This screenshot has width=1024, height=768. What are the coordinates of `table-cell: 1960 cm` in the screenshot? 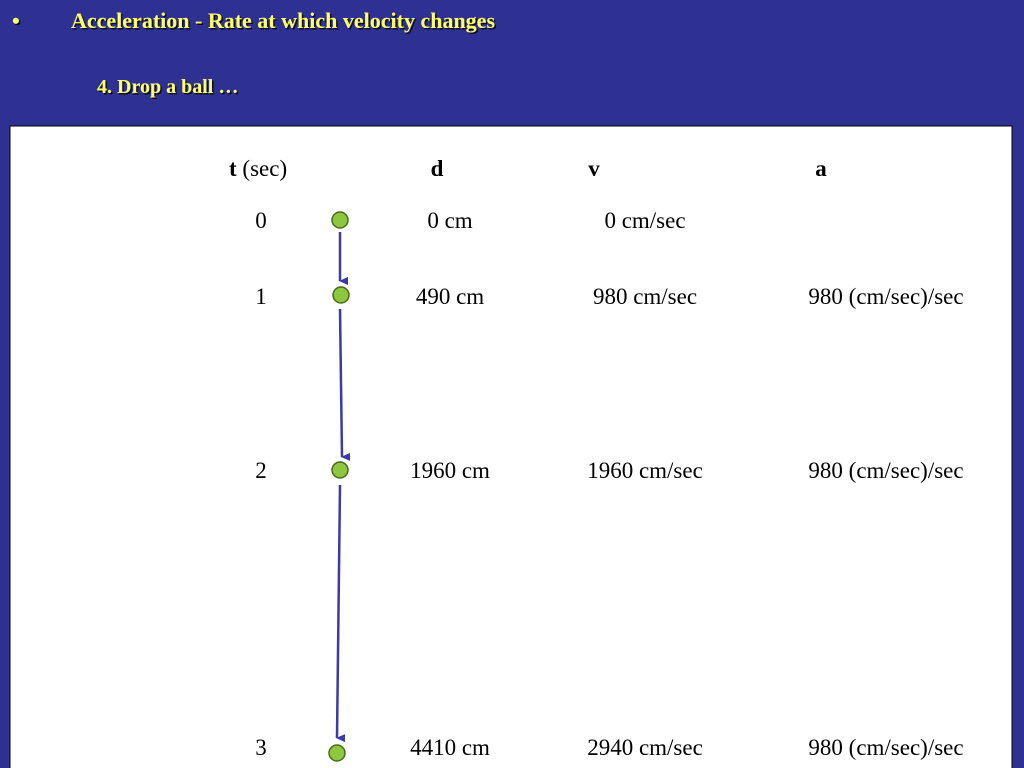 It's located at (450, 470).